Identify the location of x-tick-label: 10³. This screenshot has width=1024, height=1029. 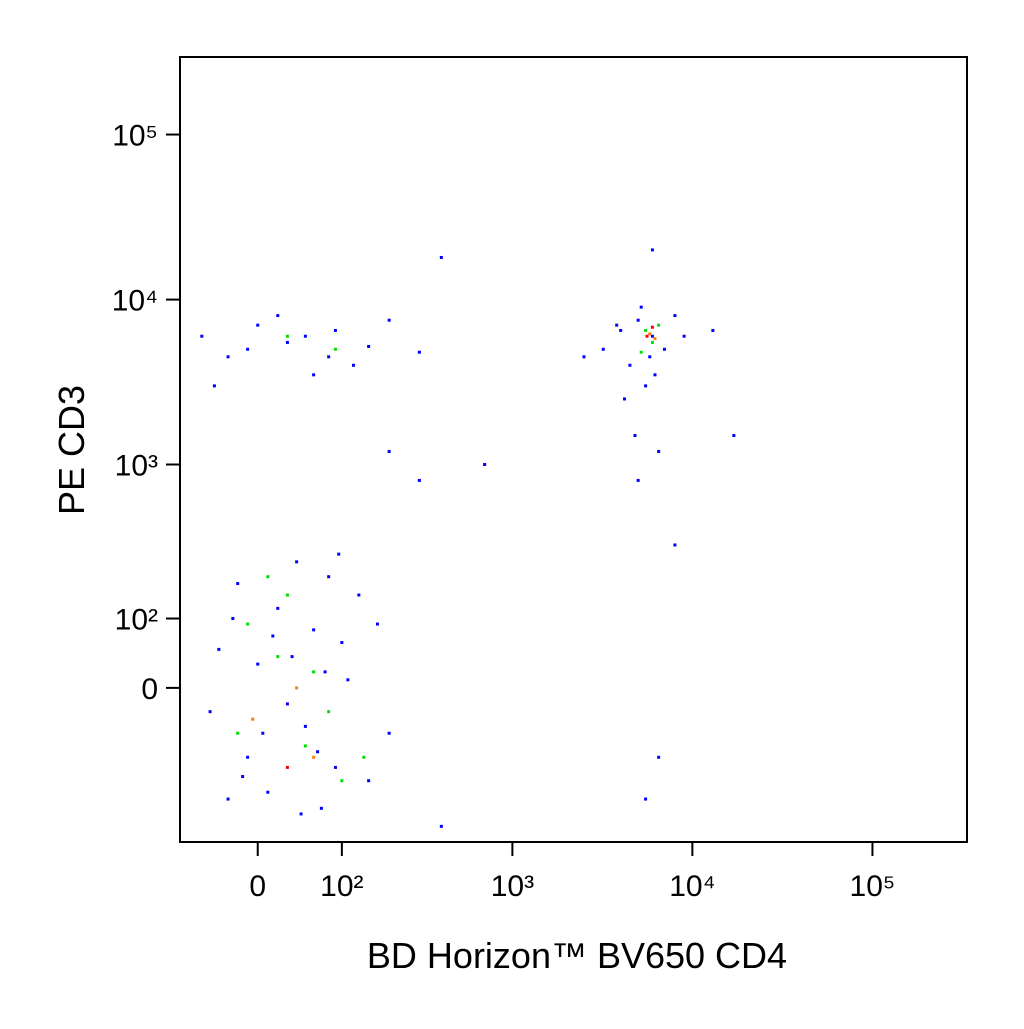
(512, 886).